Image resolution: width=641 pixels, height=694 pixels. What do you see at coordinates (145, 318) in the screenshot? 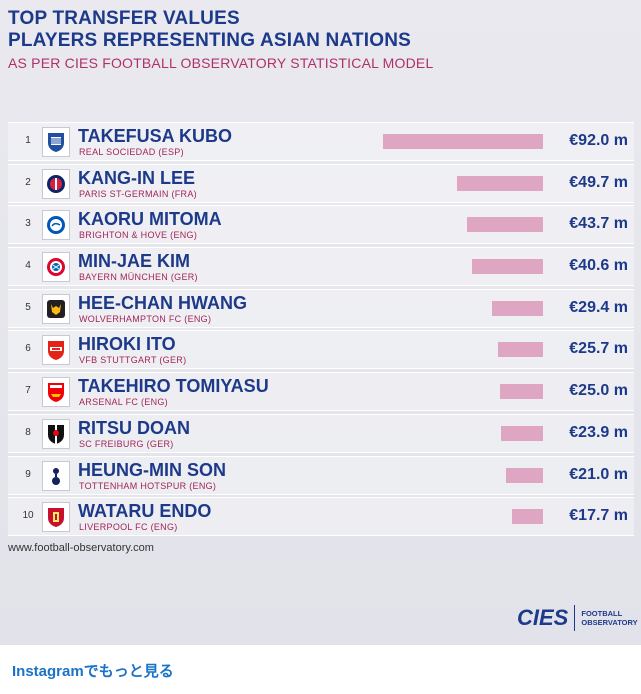
I see `club-name: WOLVERHAMPTON FC (ENG)` at bounding box center [145, 318].